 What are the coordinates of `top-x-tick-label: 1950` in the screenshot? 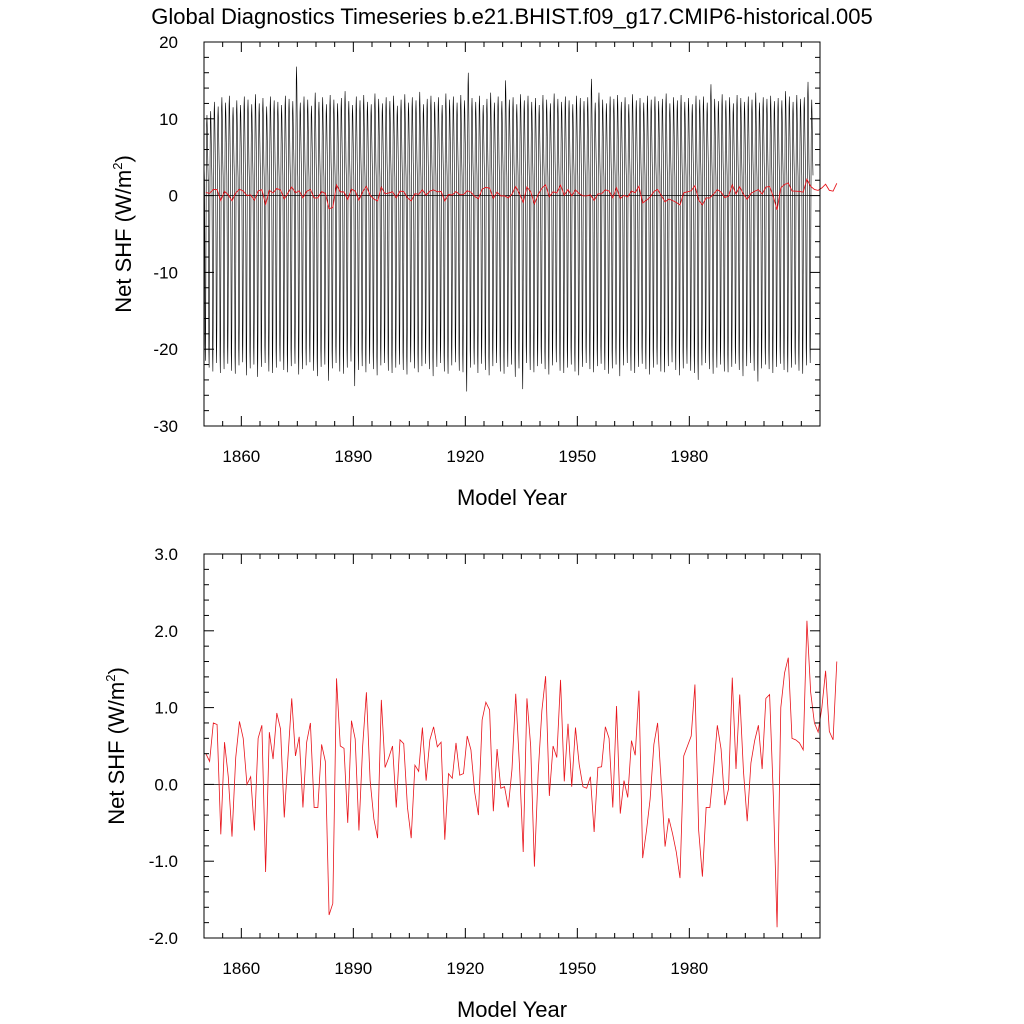 It's located at (577, 456).